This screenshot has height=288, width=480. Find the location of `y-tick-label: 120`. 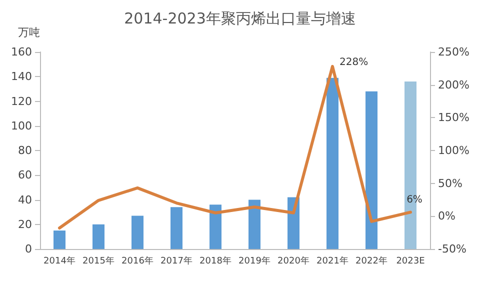

y-tick-label: 120 is located at coordinates (21, 101).